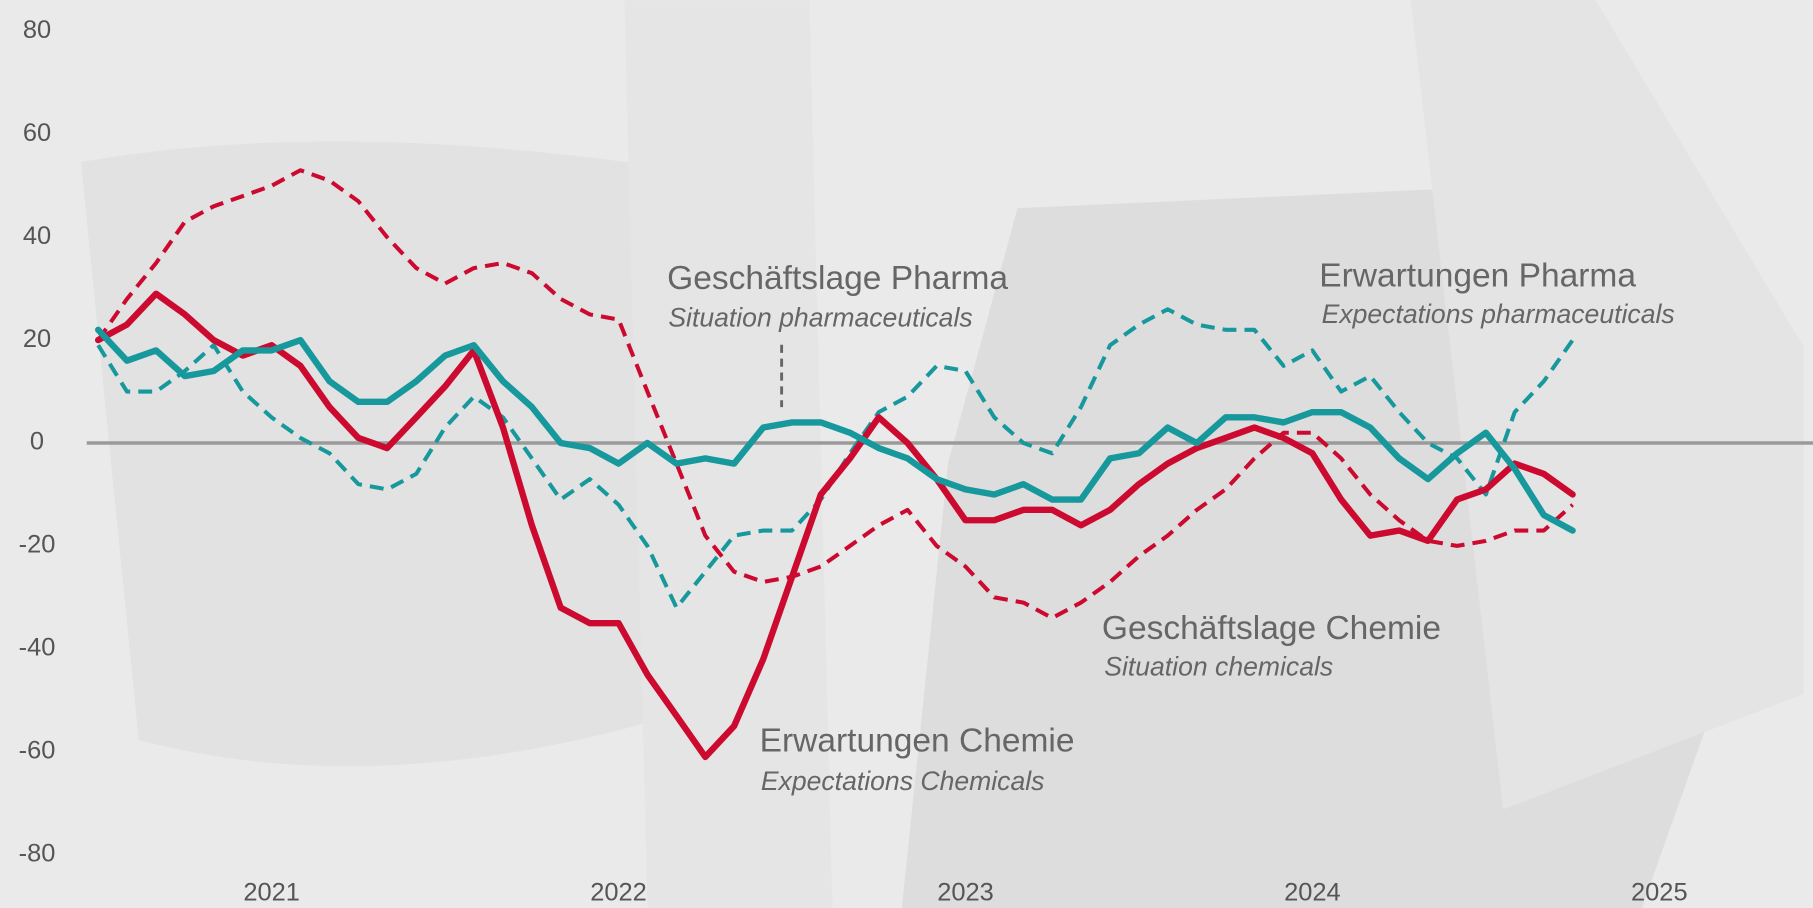 The image size is (1813, 908). What do you see at coordinates (1312, 893) in the screenshot?
I see `x-tick-label: 2024` at bounding box center [1312, 893].